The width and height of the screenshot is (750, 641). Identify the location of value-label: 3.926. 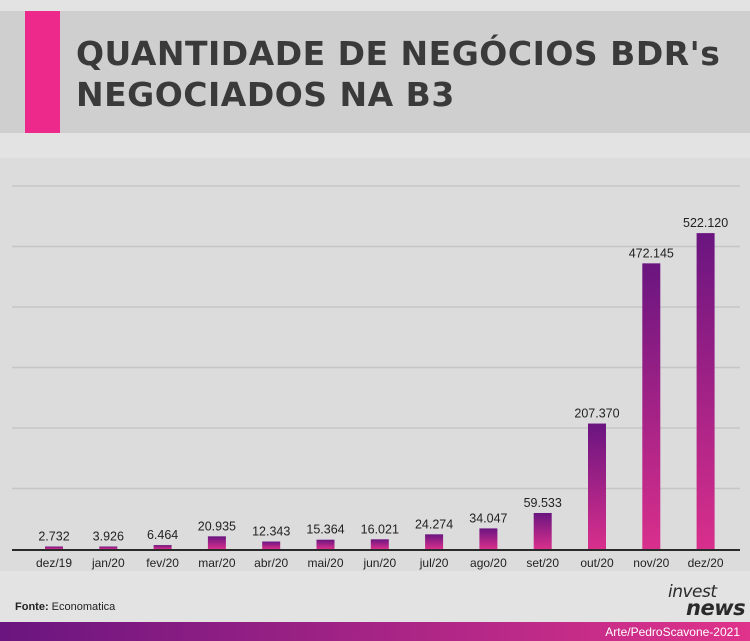
(108, 537).